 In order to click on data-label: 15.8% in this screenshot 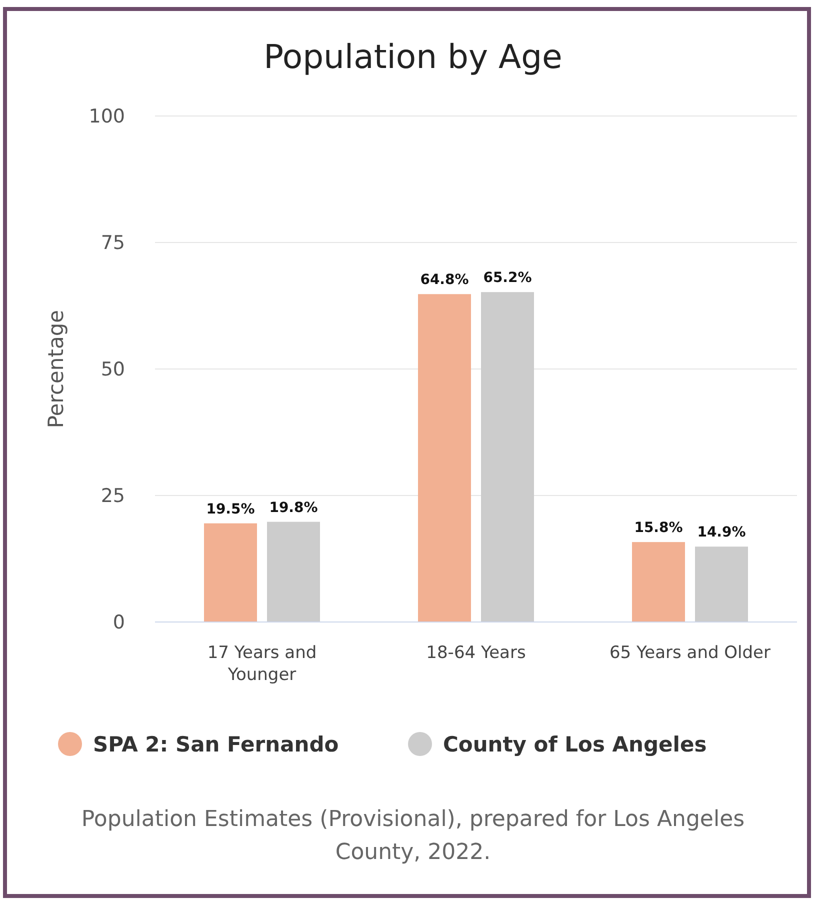, I will do `click(658, 528)`.